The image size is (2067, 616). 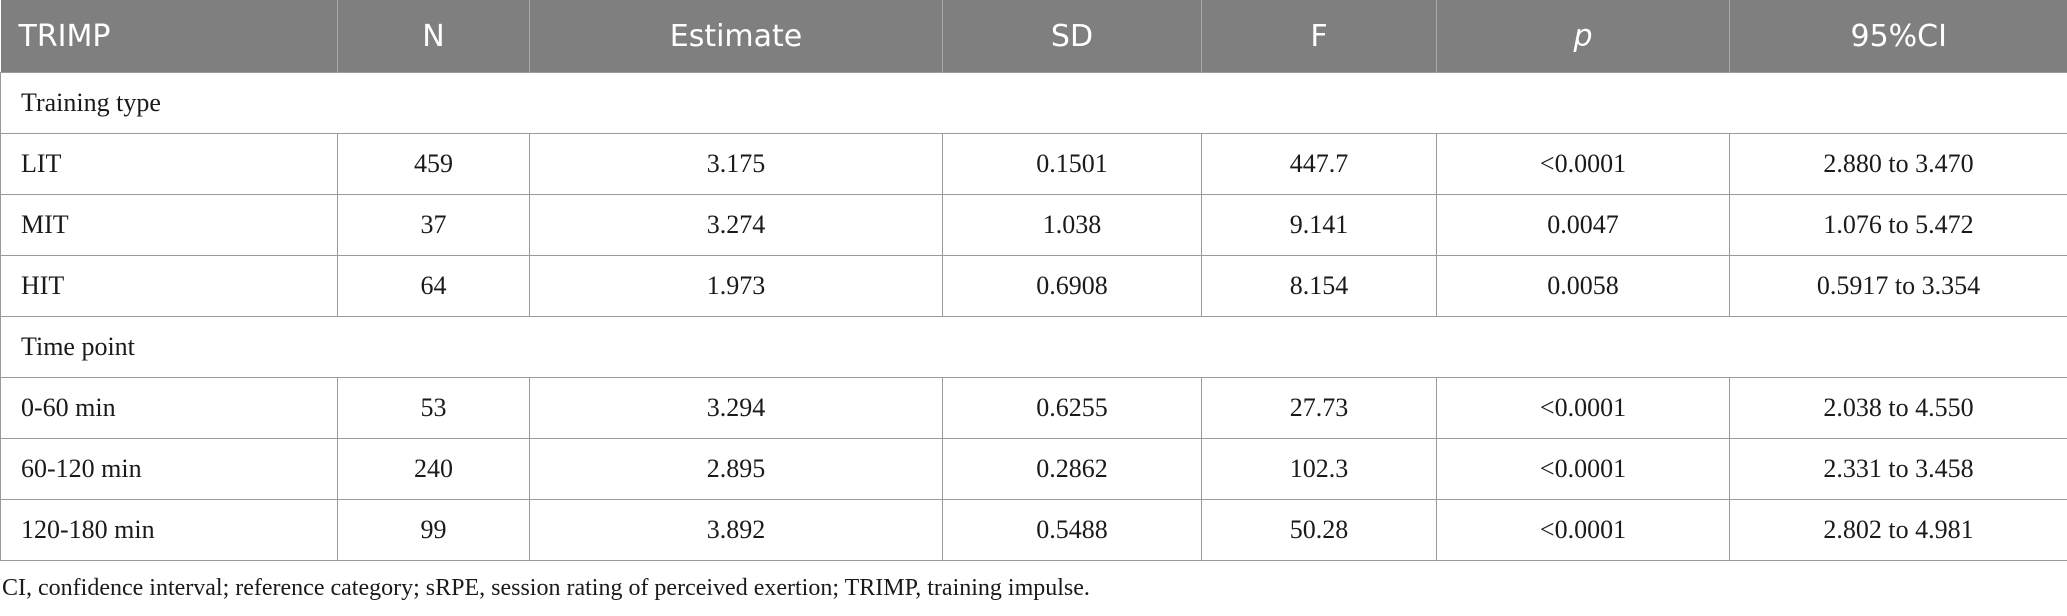 I want to click on cell-n: 64, so click(x=433, y=286).